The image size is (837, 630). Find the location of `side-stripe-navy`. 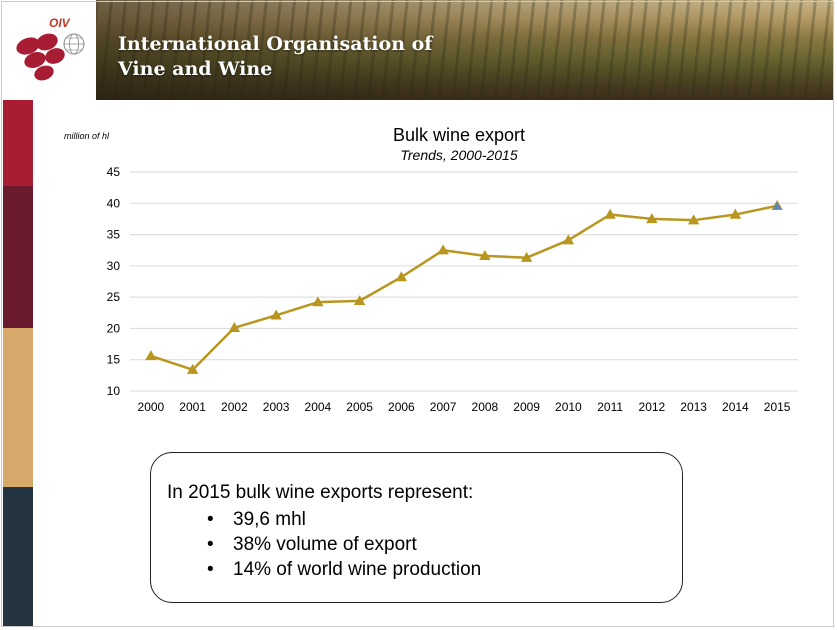

side-stripe-navy is located at coordinates (18, 557).